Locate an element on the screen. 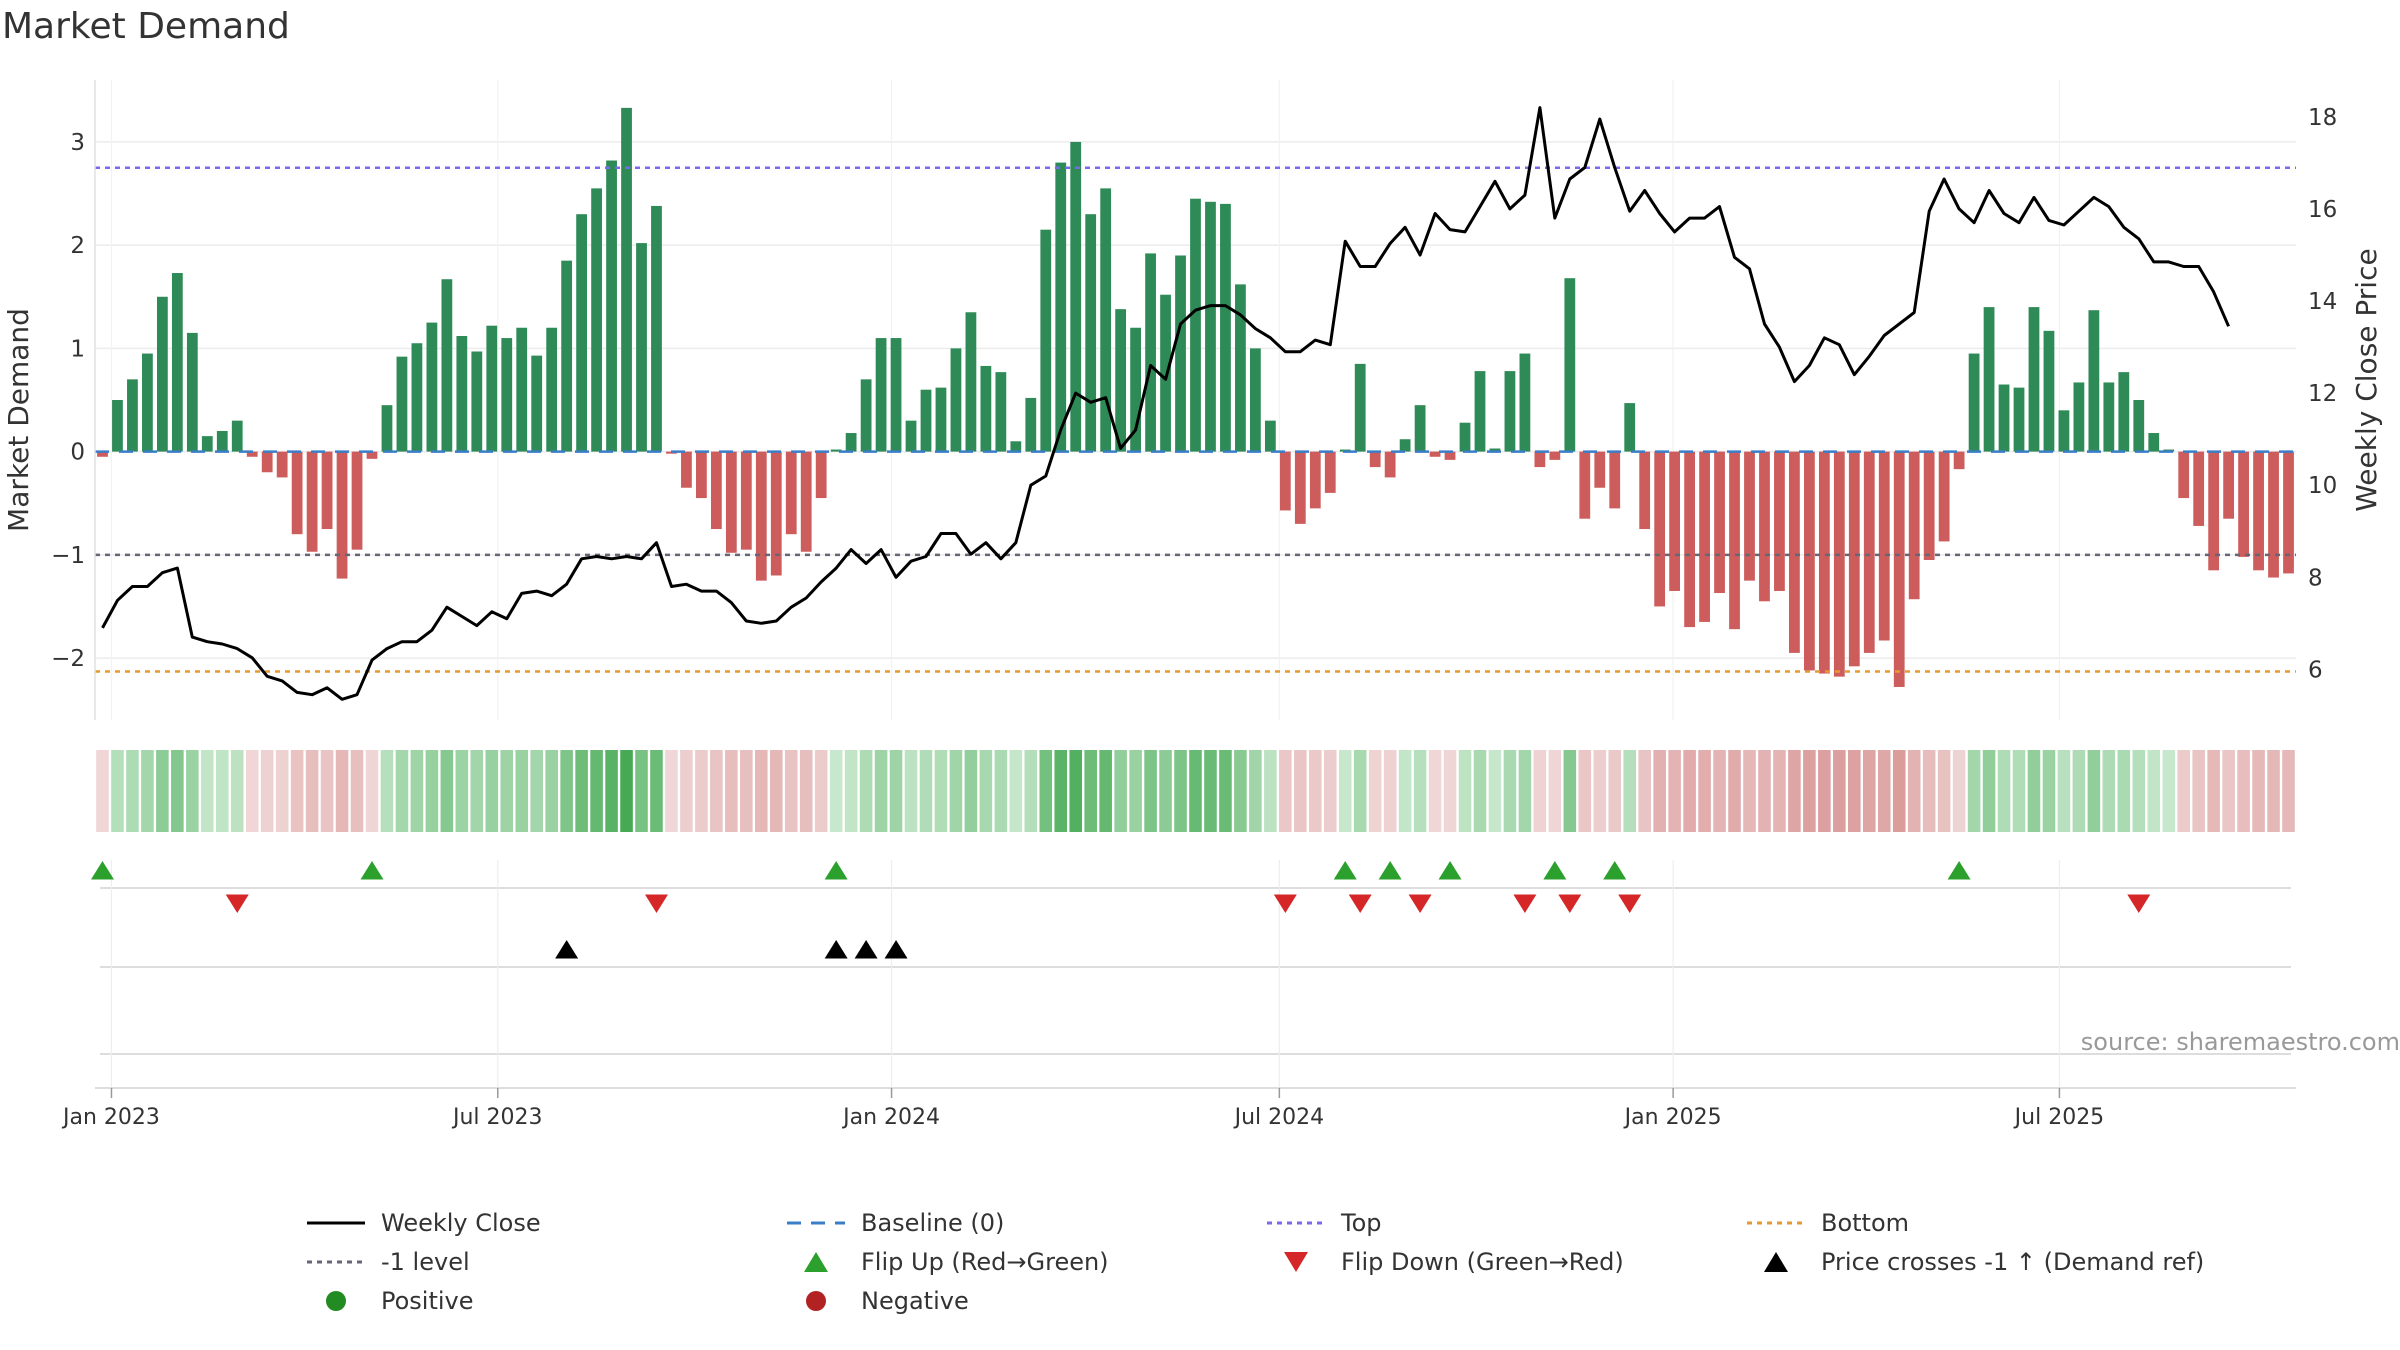 This screenshot has height=1350, width=2400. legend-label: Bottom is located at coordinates (1865, 1223).